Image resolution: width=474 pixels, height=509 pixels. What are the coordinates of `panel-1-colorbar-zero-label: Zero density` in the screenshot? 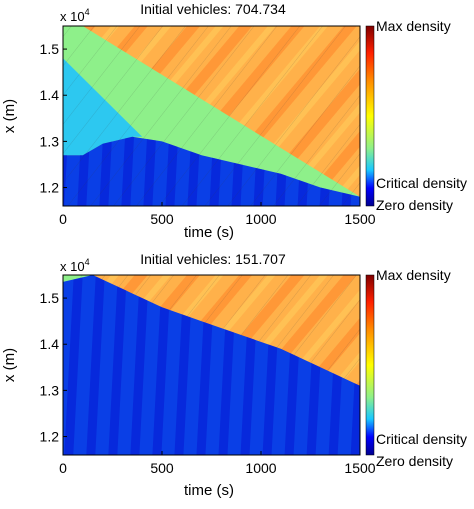 It's located at (414, 205).